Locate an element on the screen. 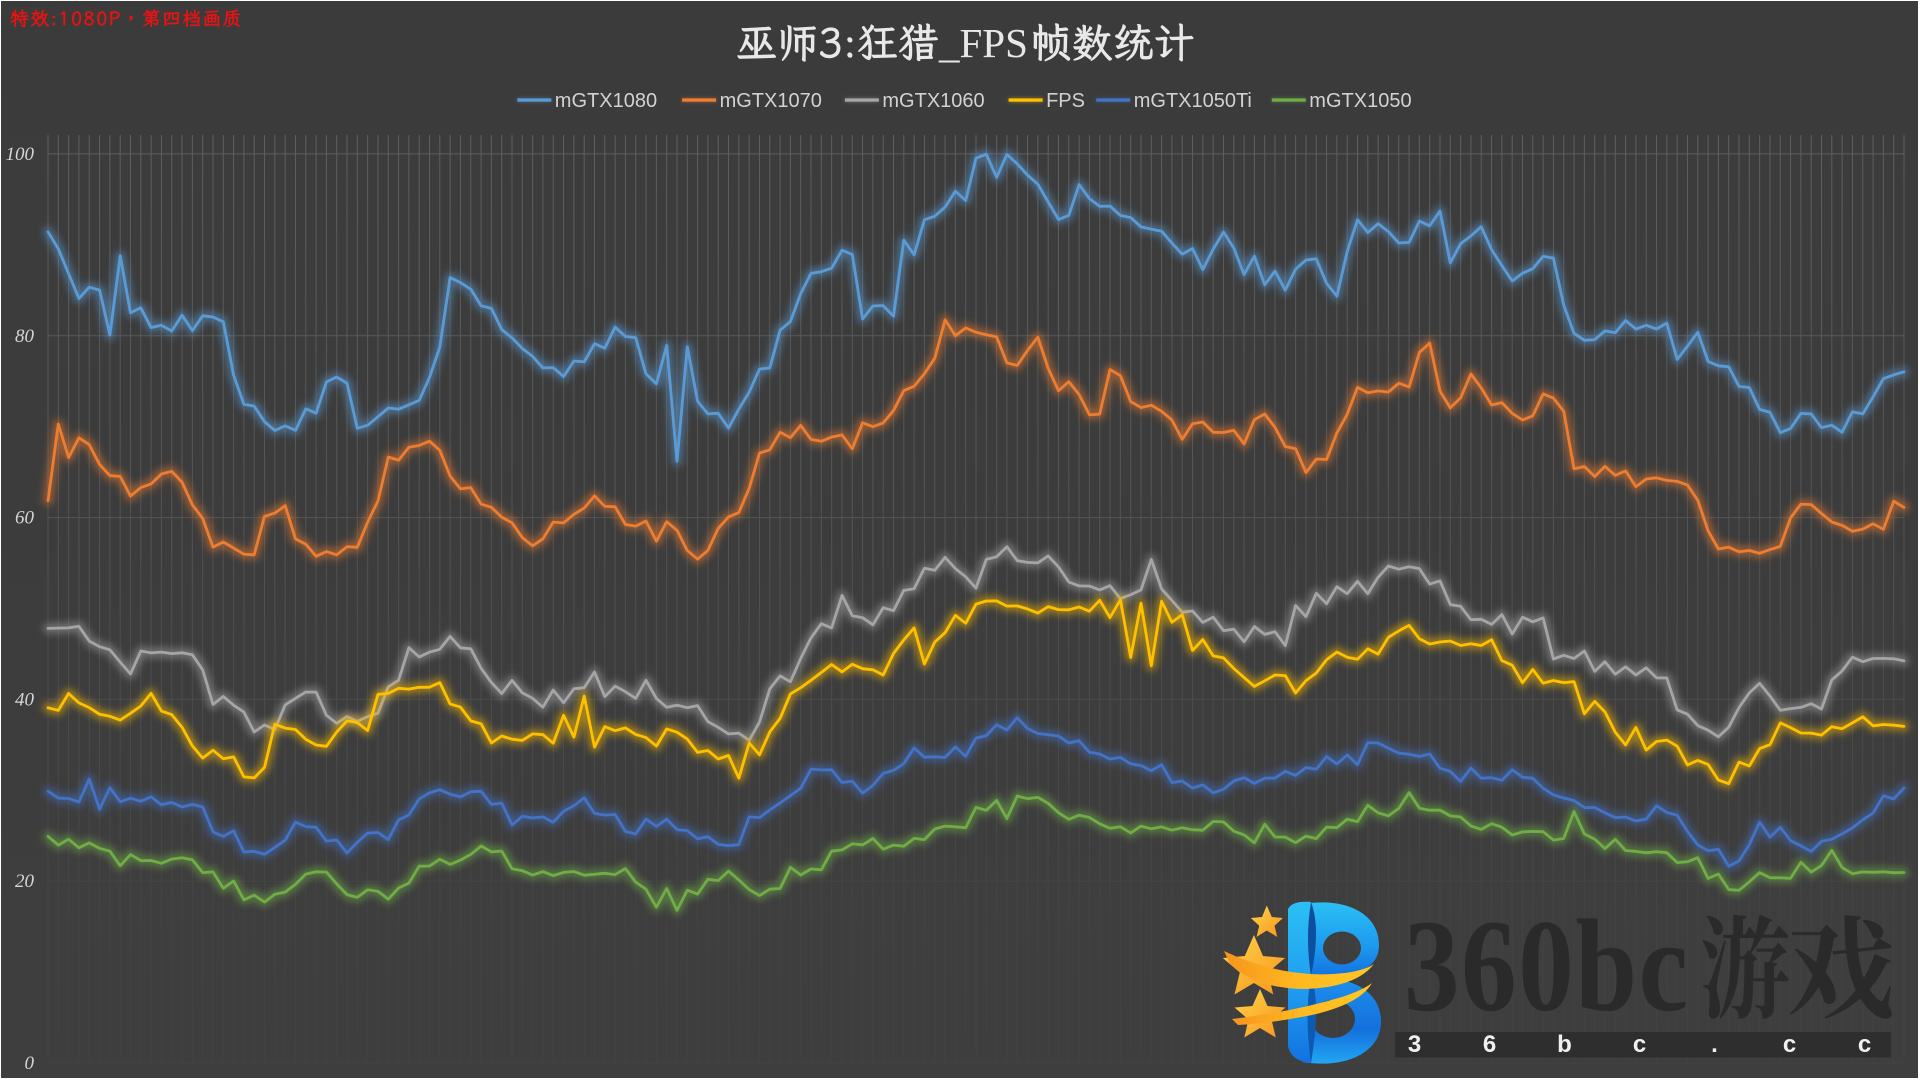 The width and height of the screenshot is (1920, 1081). svg-text: 3 is located at coordinates (1414, 1044).